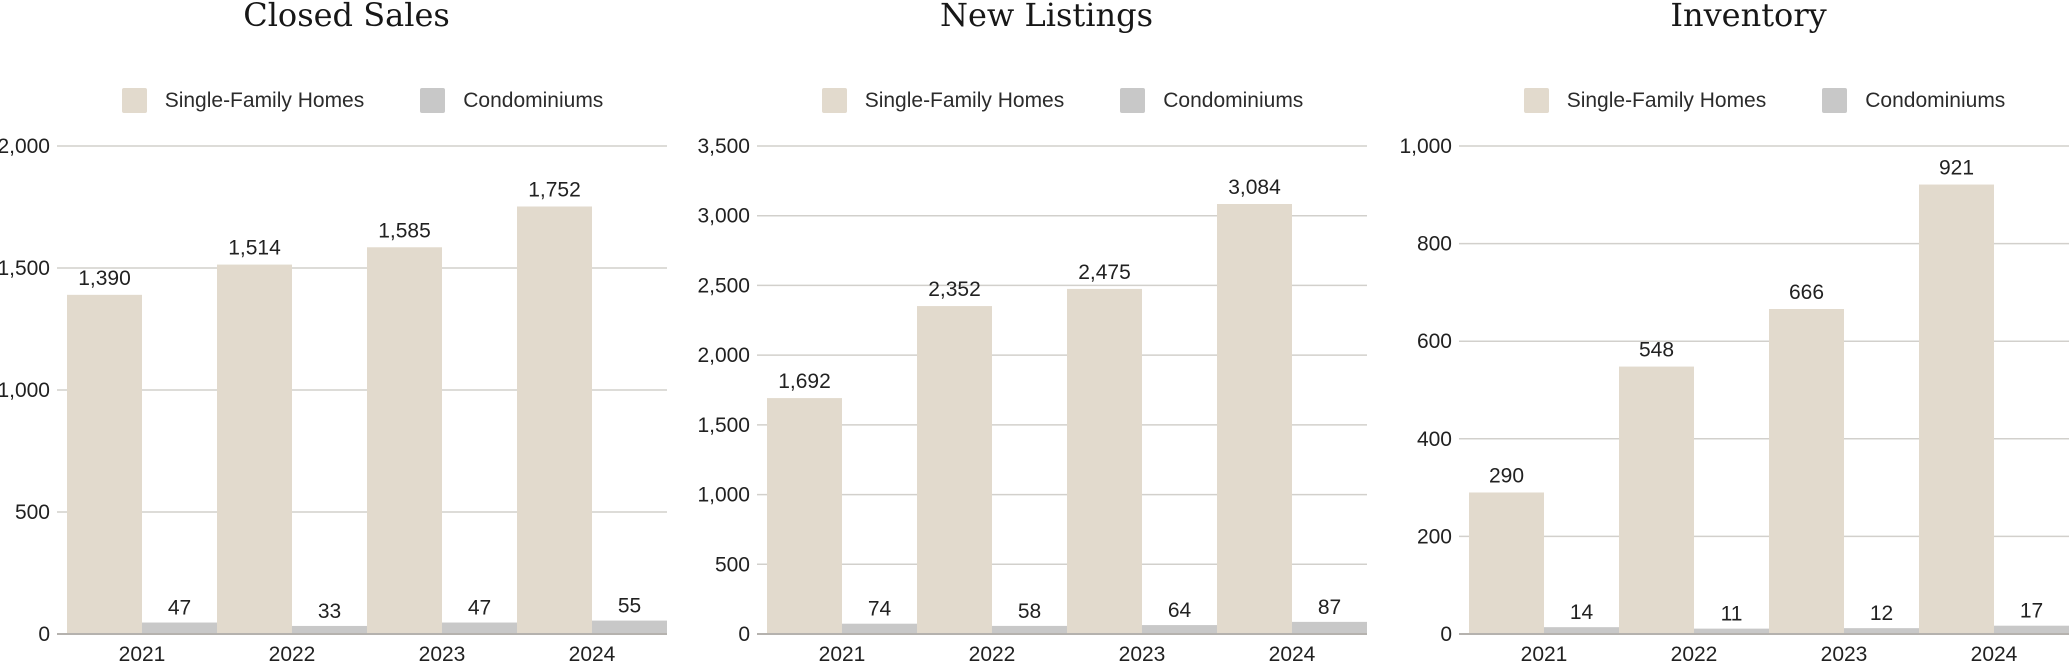 Image resolution: width=2069 pixels, height=665 pixels. What do you see at coordinates (1748, 17) in the screenshot?
I see `chart-title: Inventory` at bounding box center [1748, 17].